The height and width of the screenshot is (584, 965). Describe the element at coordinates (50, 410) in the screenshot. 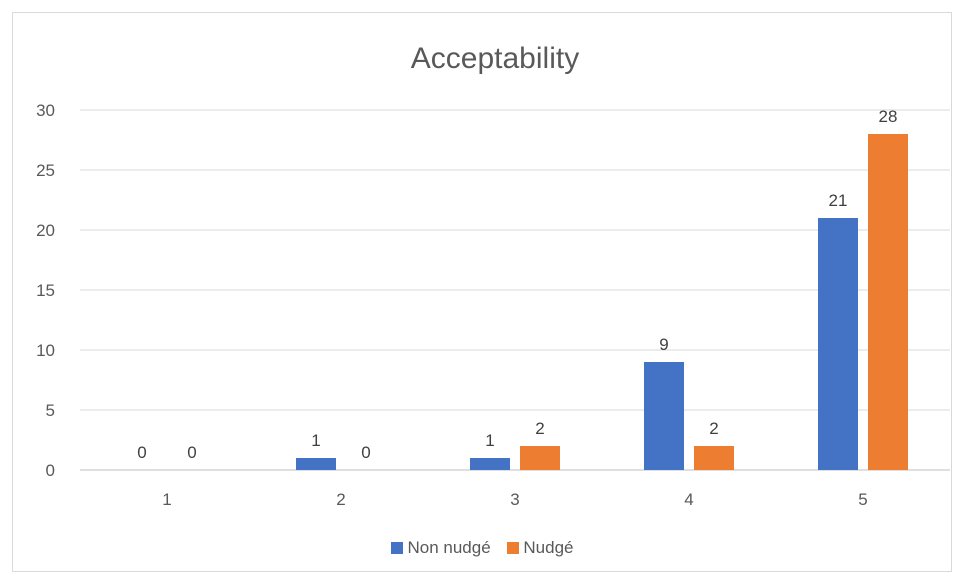

I see `y-tick-label: 5` at that location.